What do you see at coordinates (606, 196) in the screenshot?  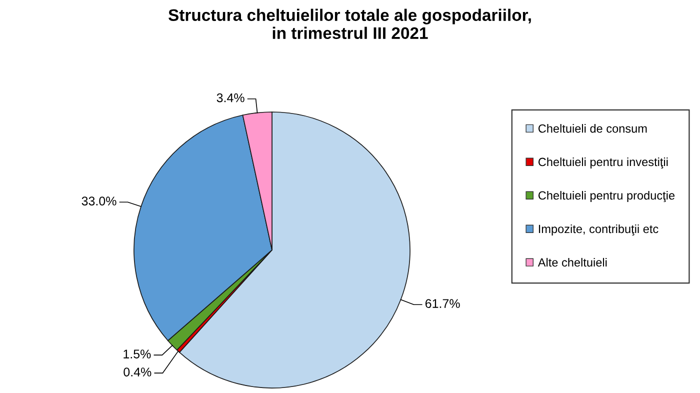 I see `legend-label: Cheltuieli pentru producţie` at bounding box center [606, 196].